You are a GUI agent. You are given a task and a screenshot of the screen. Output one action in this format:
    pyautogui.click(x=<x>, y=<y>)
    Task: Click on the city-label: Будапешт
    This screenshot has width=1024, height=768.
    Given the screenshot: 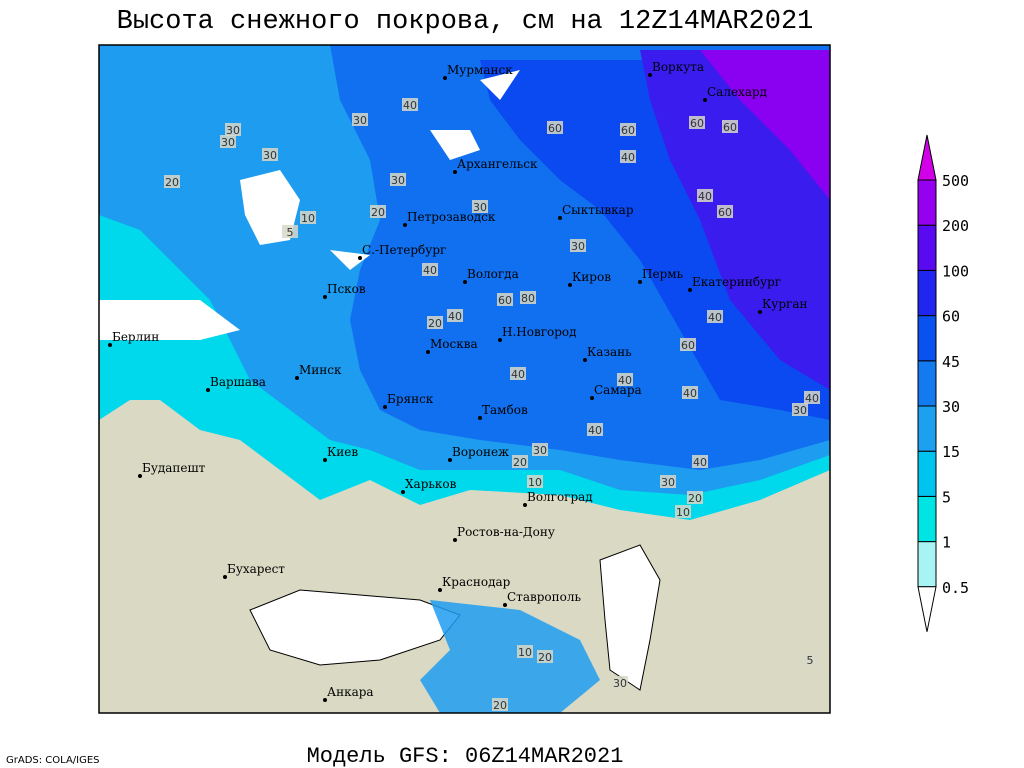 What is the action you would take?
    pyautogui.click(x=174, y=468)
    